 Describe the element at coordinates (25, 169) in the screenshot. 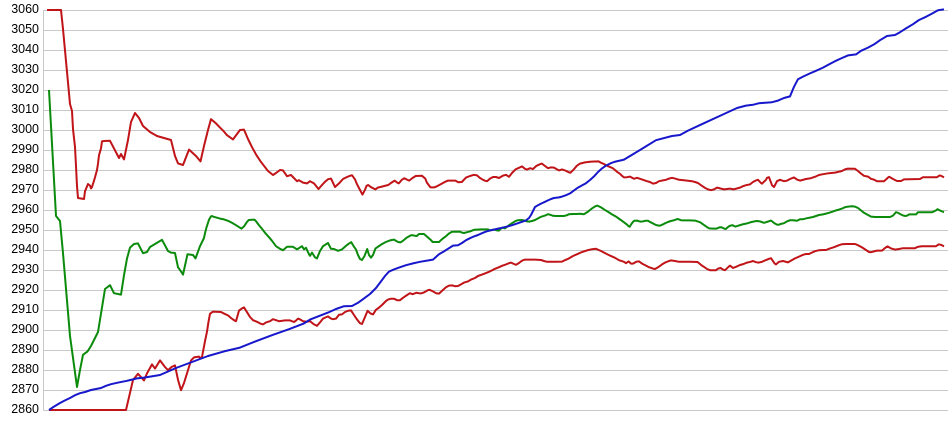

I see `svg-text: 2980` at that location.